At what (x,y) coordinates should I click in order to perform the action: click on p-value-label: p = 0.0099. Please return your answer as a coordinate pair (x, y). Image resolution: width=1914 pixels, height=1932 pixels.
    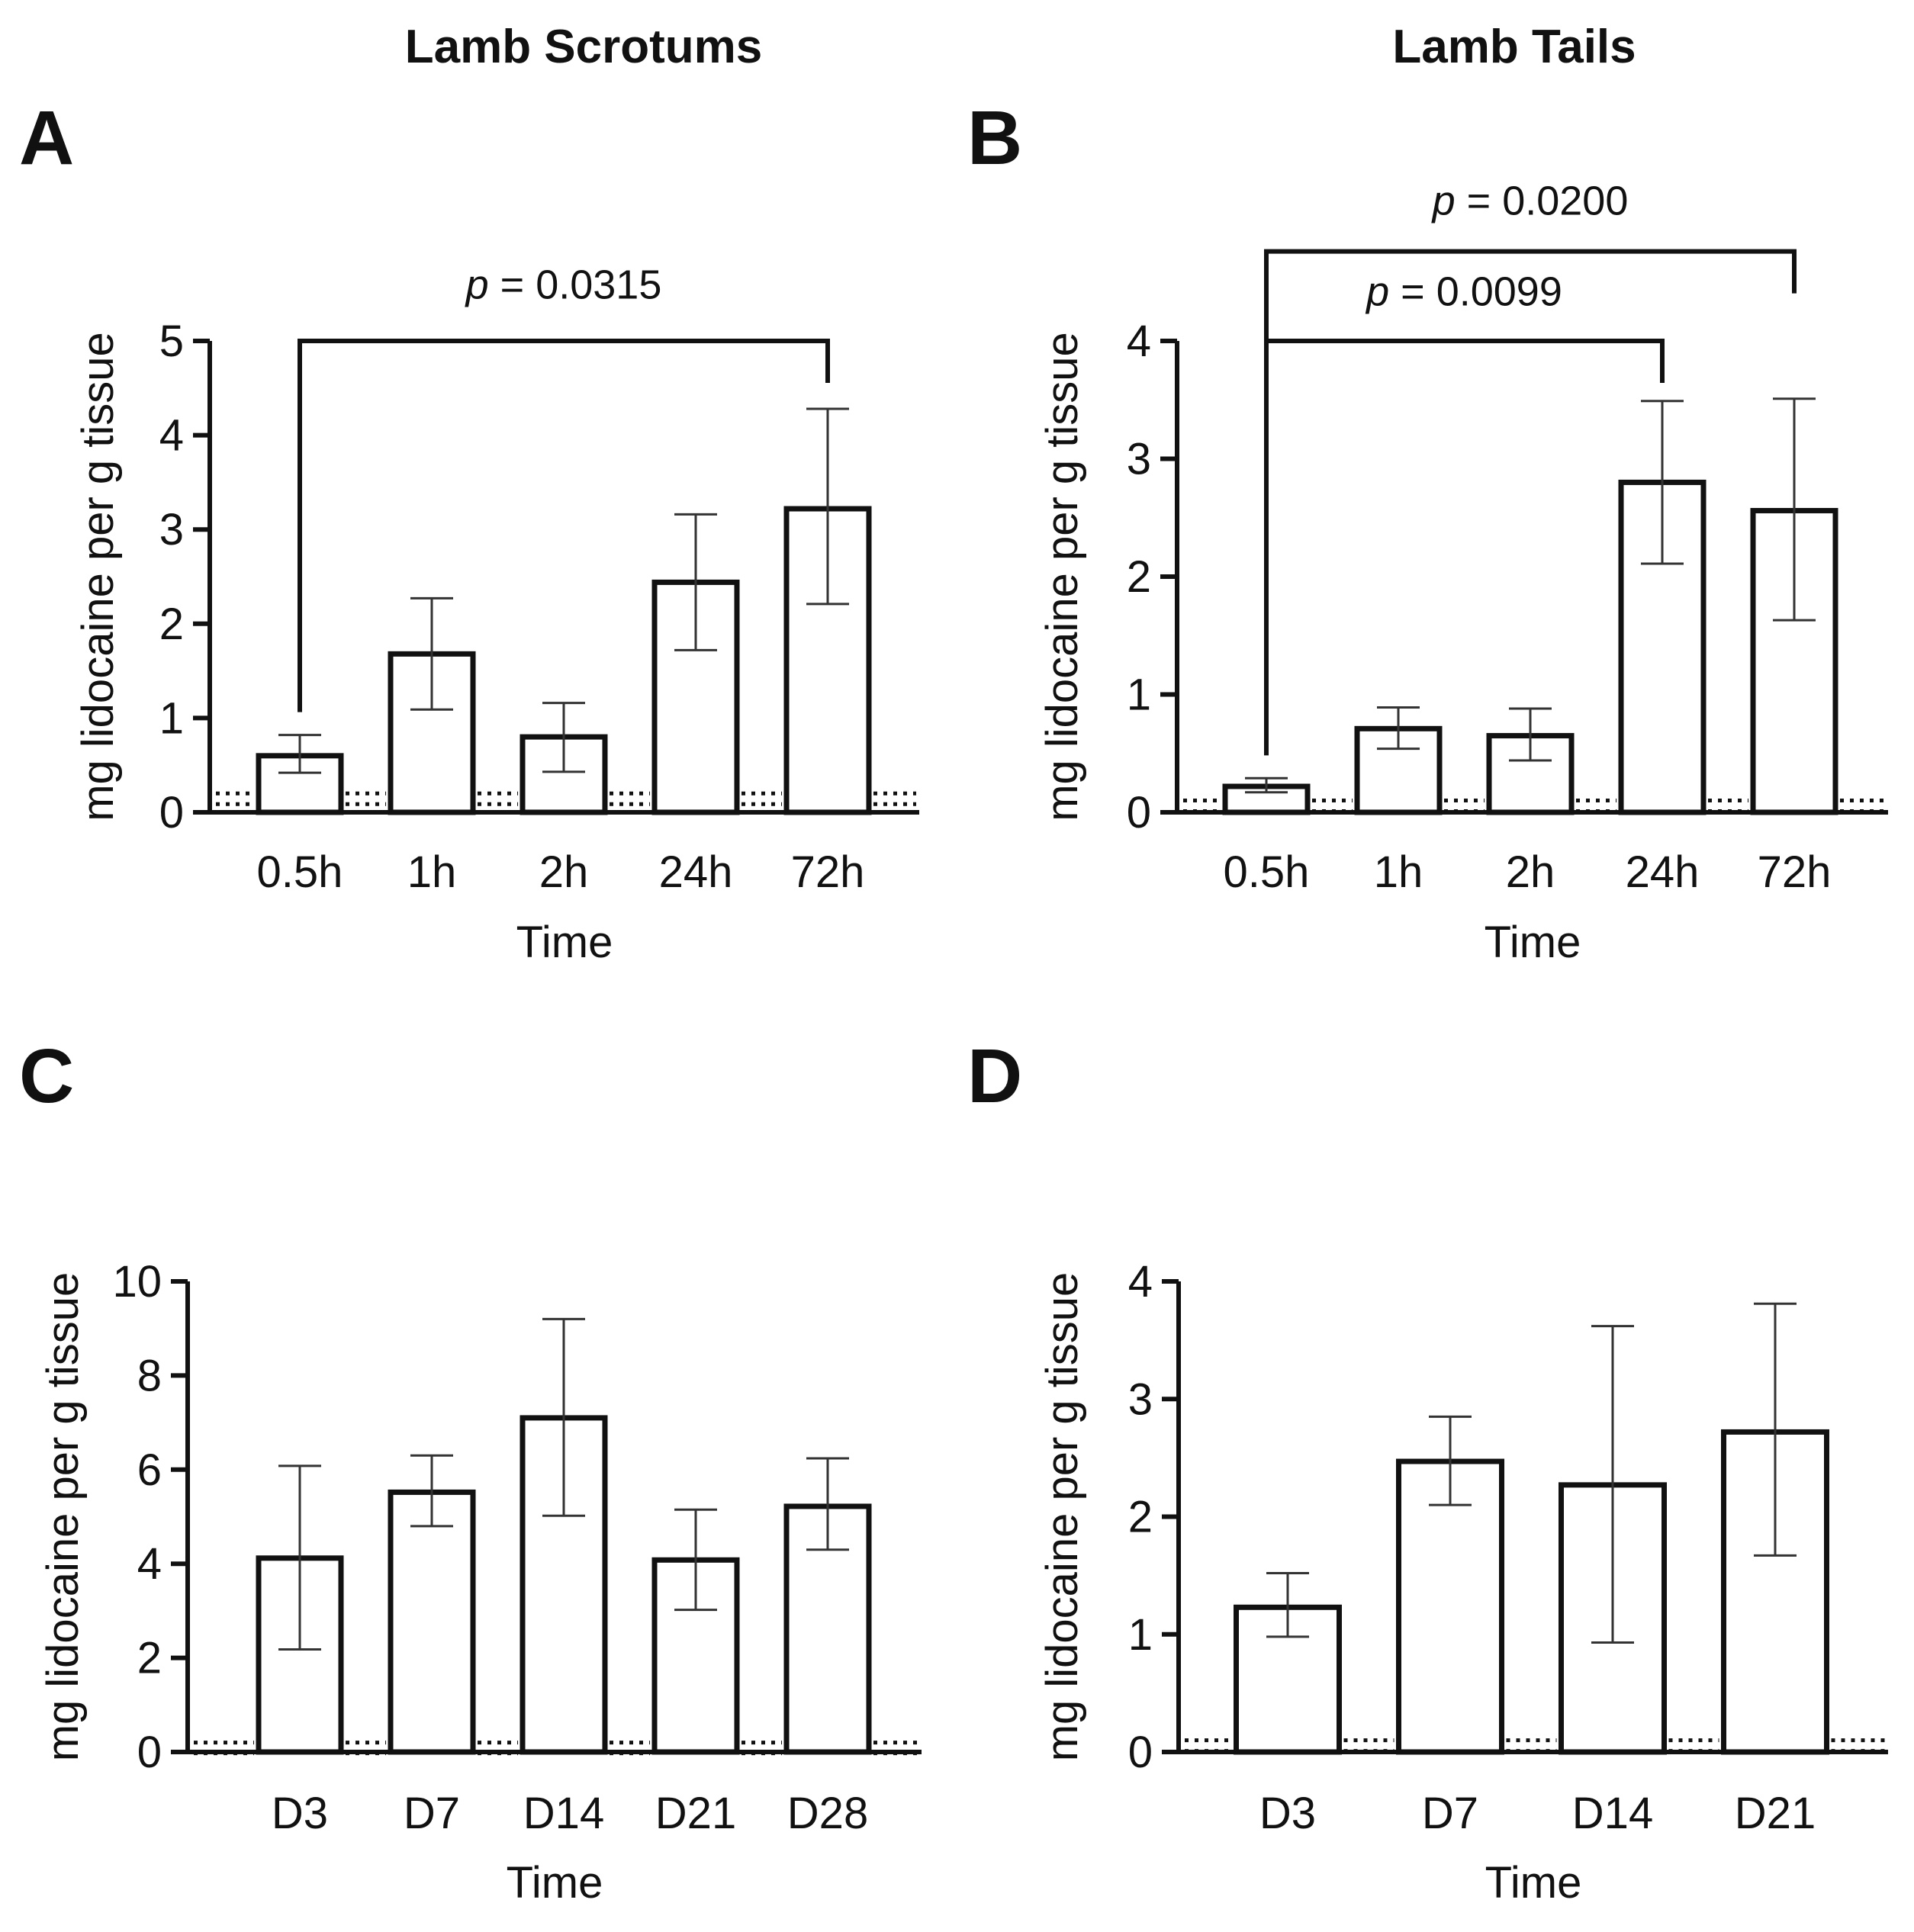
    Looking at the image, I should click on (1463, 292).